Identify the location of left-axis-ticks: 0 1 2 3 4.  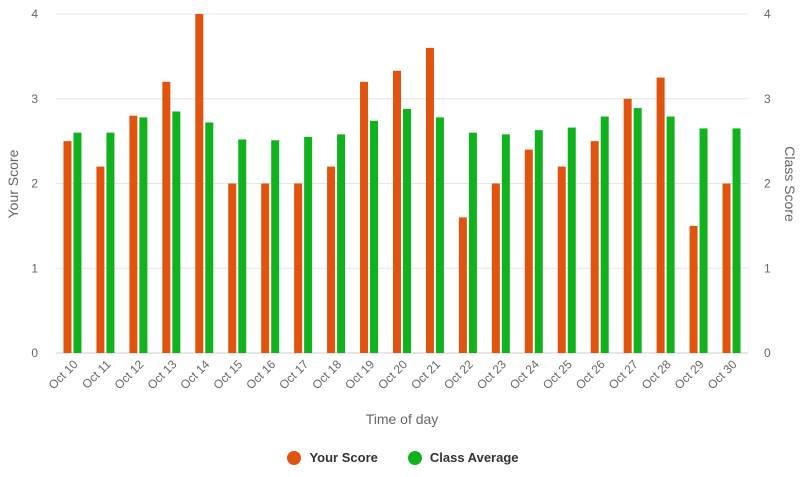
(34, 183).